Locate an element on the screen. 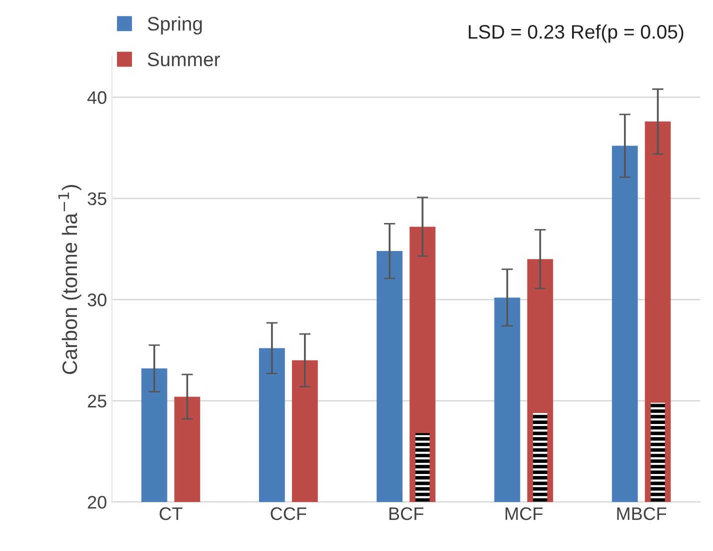 The image size is (713, 551). legend-label: Summer is located at coordinates (184, 59).